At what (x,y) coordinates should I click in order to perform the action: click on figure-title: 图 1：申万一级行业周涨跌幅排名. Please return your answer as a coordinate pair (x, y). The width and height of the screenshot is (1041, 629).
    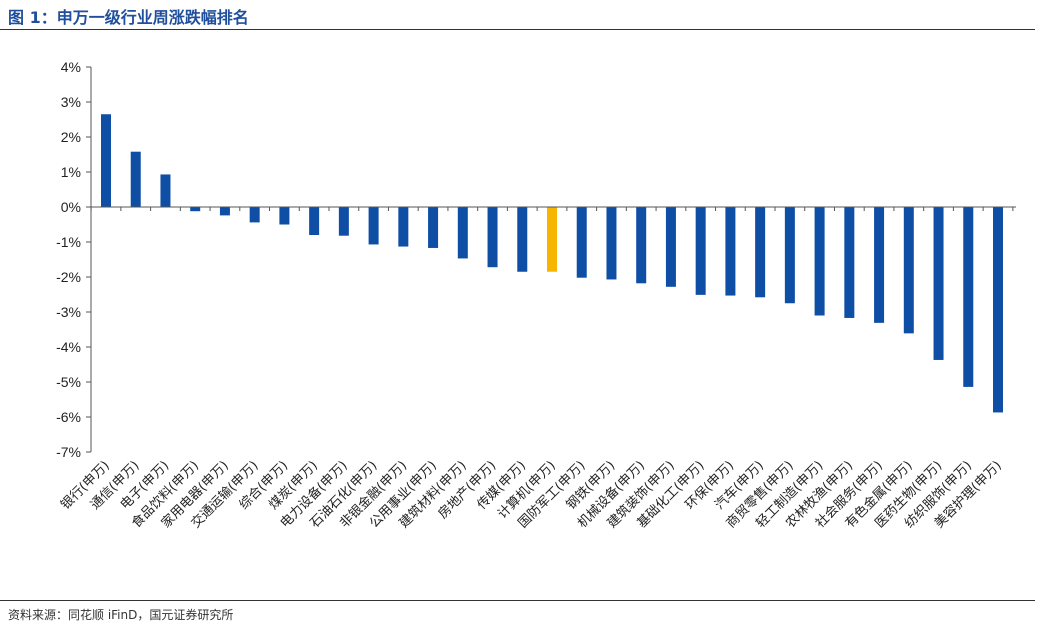
    Looking at the image, I should click on (128, 17).